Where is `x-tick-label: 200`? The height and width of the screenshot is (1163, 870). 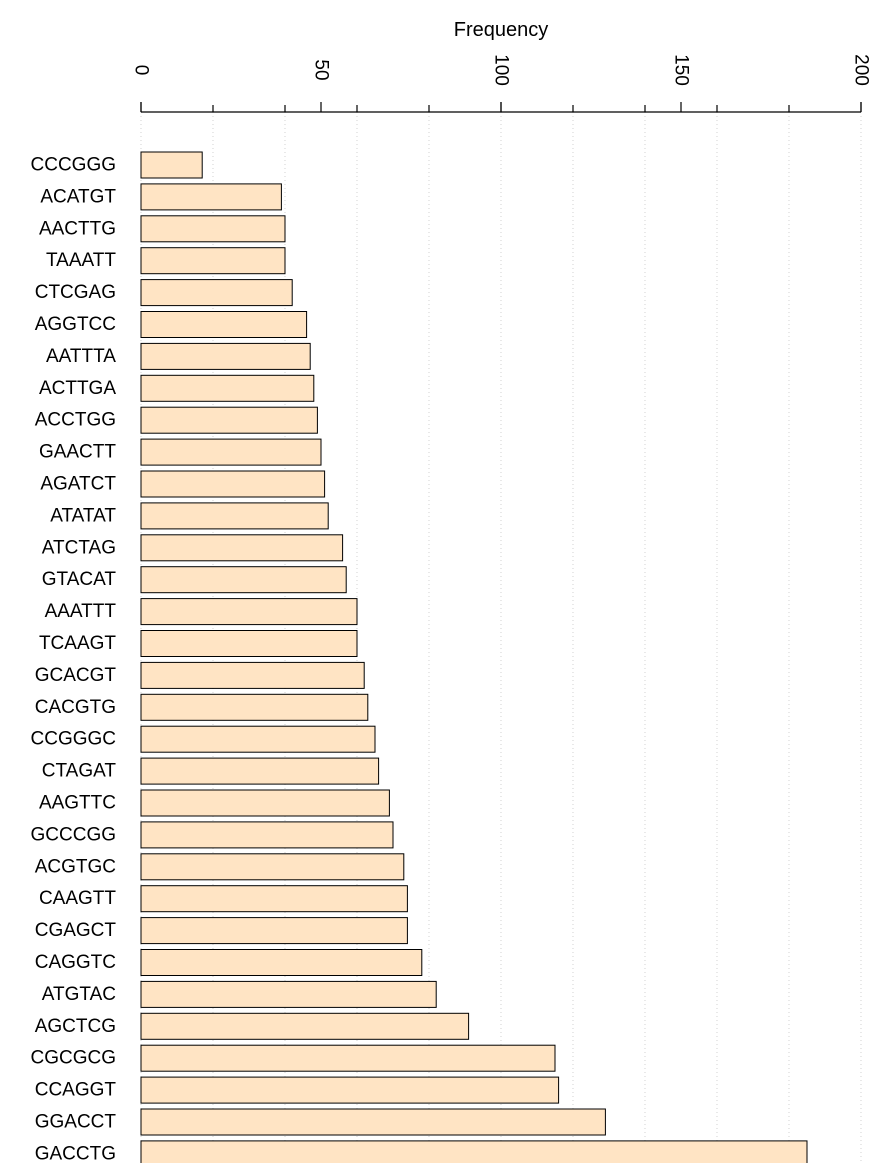 x-tick-label: 200 is located at coordinates (860, 70).